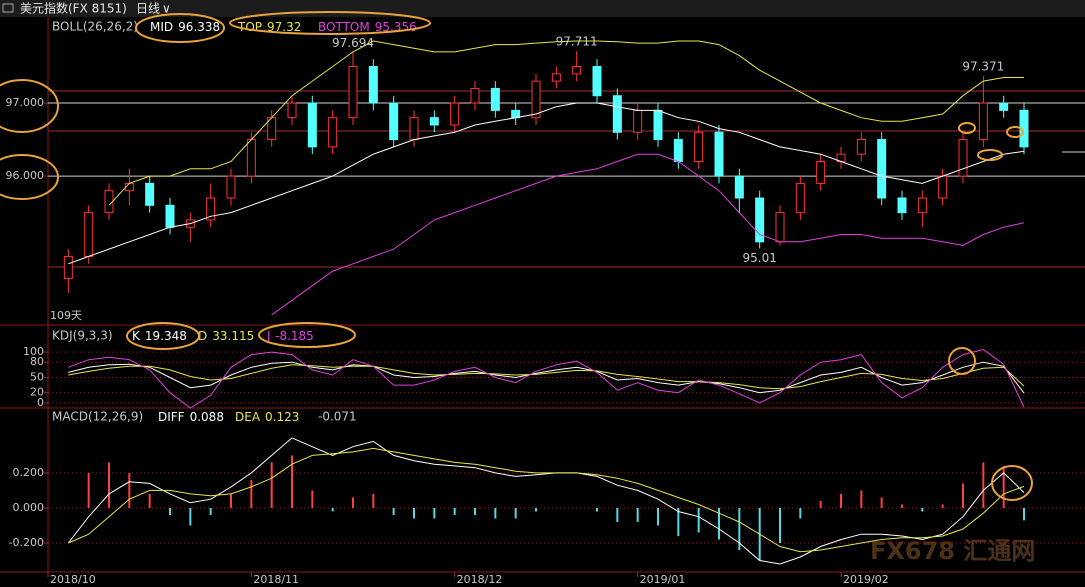  I want to click on indicator-label: MACD(12,26,9), so click(97, 417).